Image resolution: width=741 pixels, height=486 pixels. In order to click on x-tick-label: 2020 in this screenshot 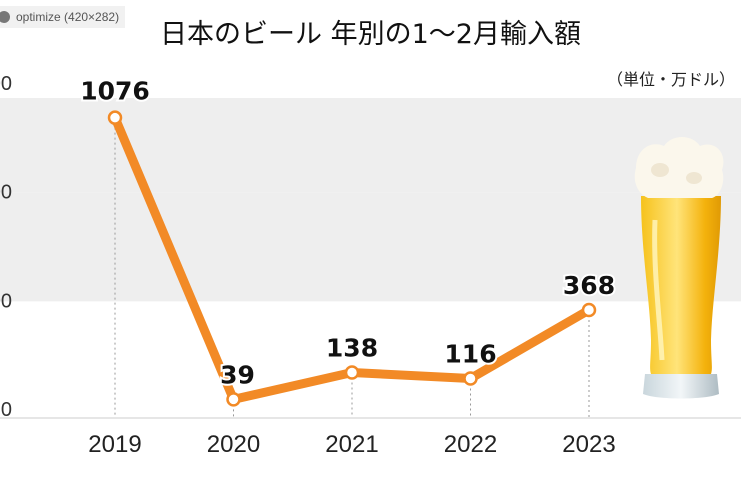, I will do `click(233, 444)`.